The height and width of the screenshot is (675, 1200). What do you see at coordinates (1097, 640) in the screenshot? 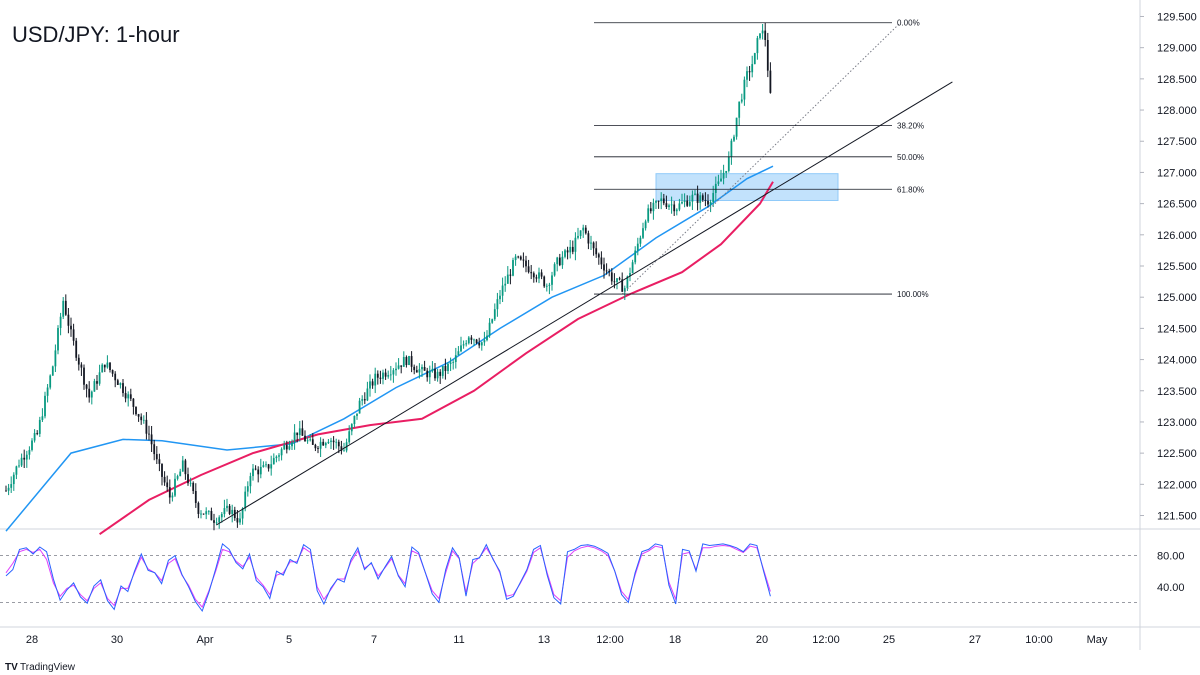
I see `x-tick-label: May` at bounding box center [1097, 640].